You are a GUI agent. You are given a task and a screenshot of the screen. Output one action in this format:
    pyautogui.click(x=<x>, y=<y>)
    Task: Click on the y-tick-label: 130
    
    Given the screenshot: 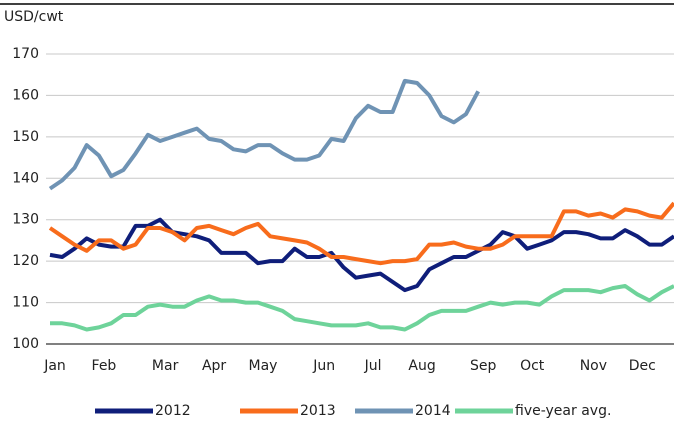 What is the action you would take?
    pyautogui.click(x=25, y=220)
    